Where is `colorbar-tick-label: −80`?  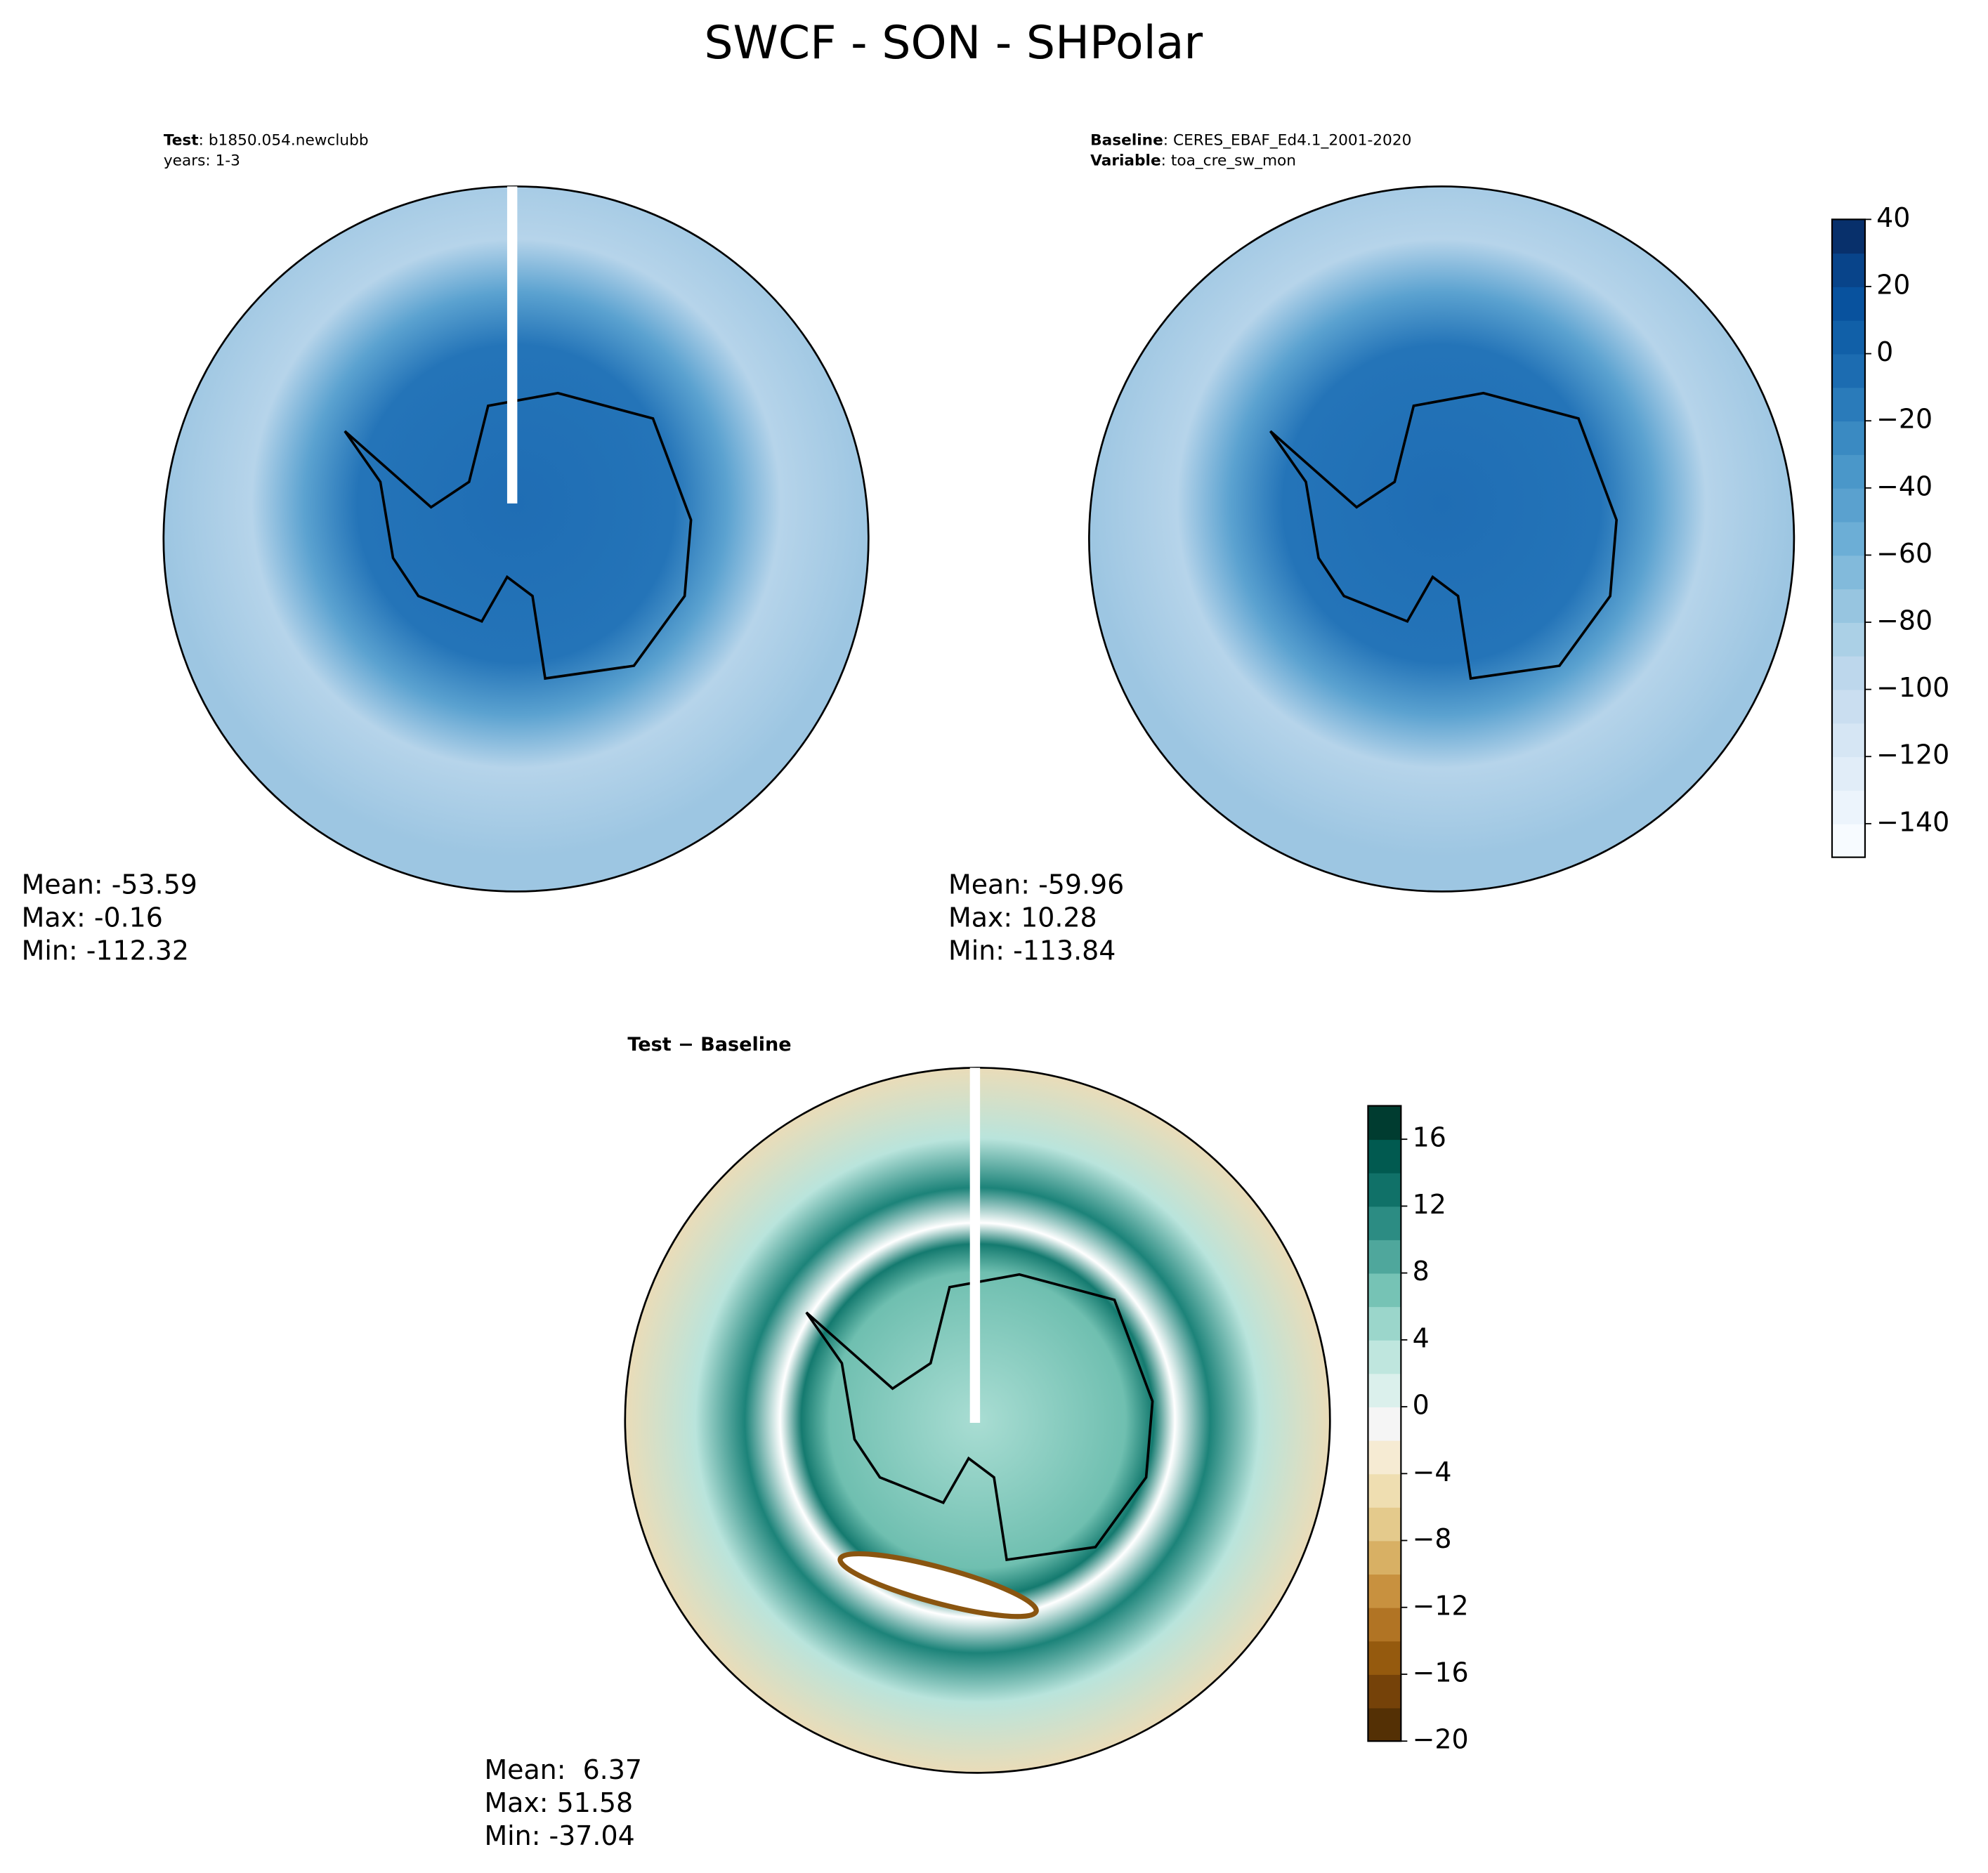
colorbar-tick-label: −80 is located at coordinates (1904, 620).